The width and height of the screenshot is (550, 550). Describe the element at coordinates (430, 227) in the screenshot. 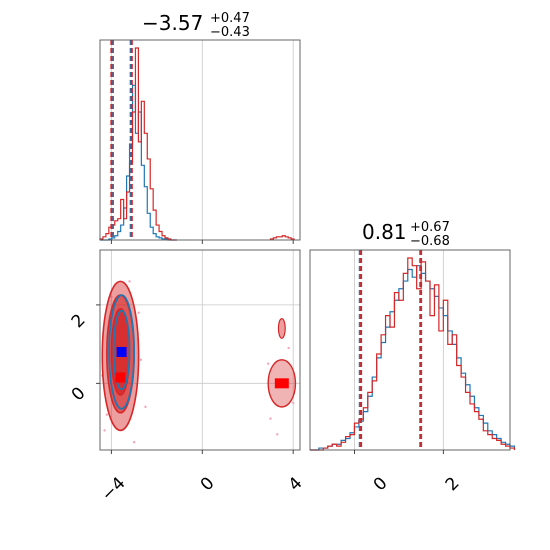

I see `title-plus: +0.67` at that location.